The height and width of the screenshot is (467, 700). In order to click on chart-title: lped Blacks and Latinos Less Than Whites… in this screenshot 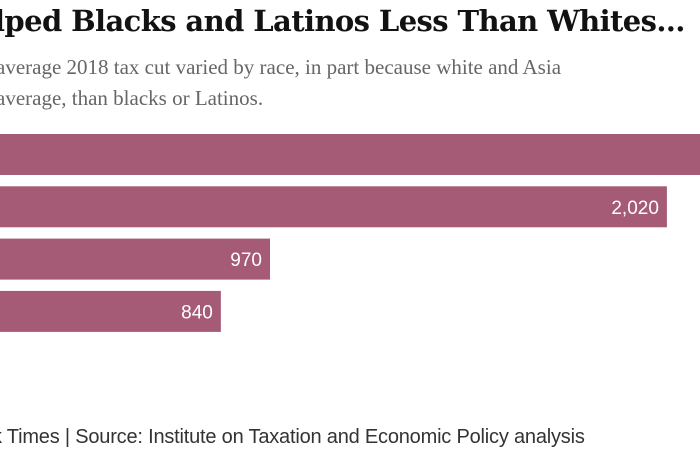, I will do `click(342, 21)`.